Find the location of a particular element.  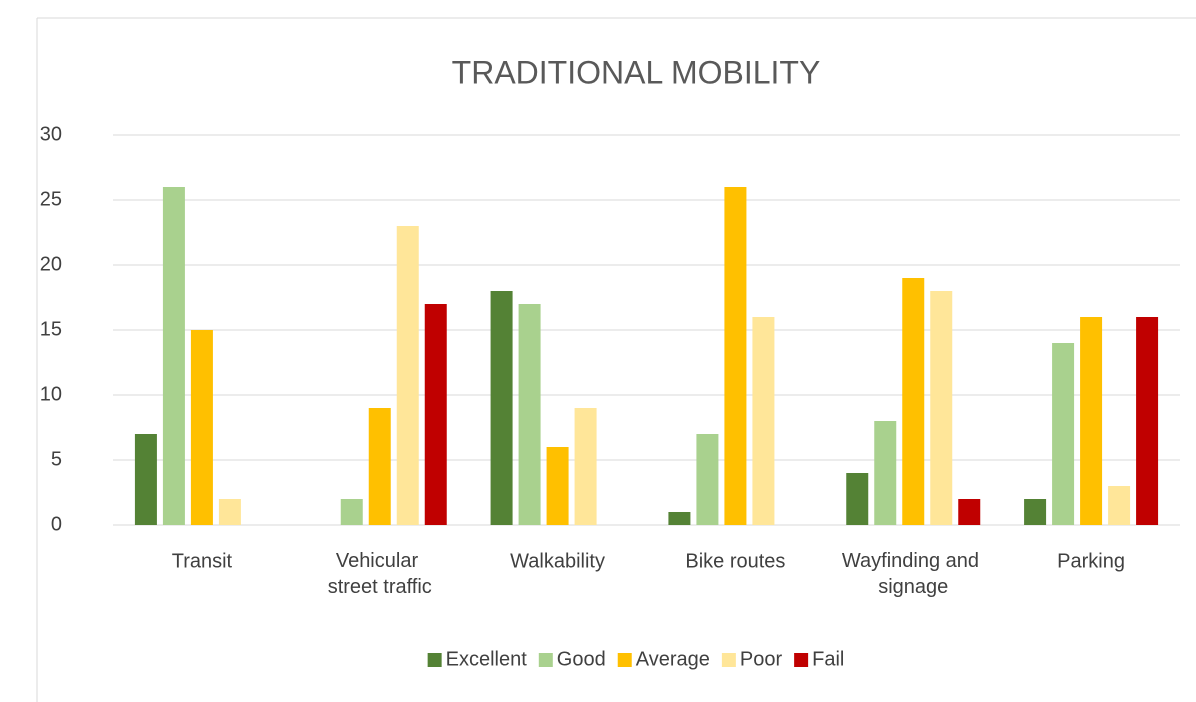

y-tick-label: 15 is located at coordinates (51, 329).